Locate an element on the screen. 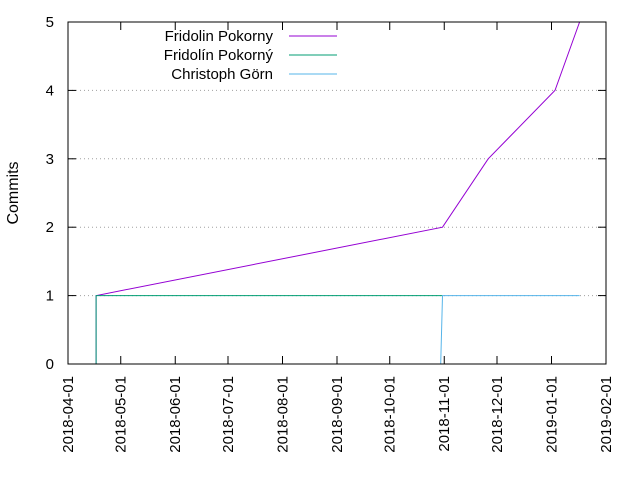  x-tick-label: 2018-04-01 is located at coordinates (68, 414).